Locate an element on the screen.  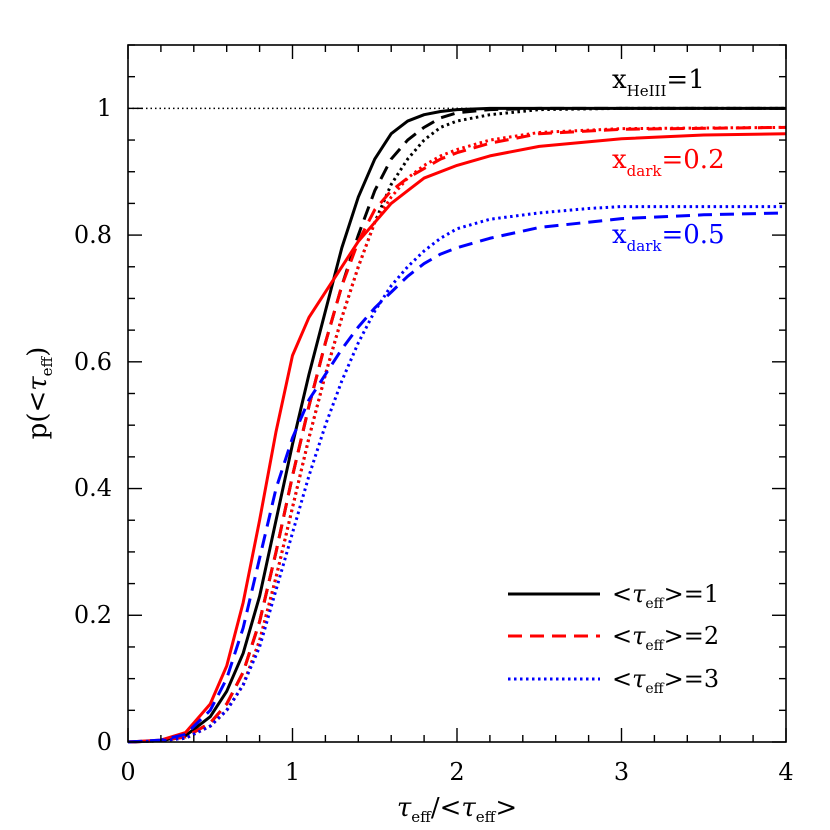
annotation-x-dark-0-5: xdark=0.5 is located at coordinates (668, 237).